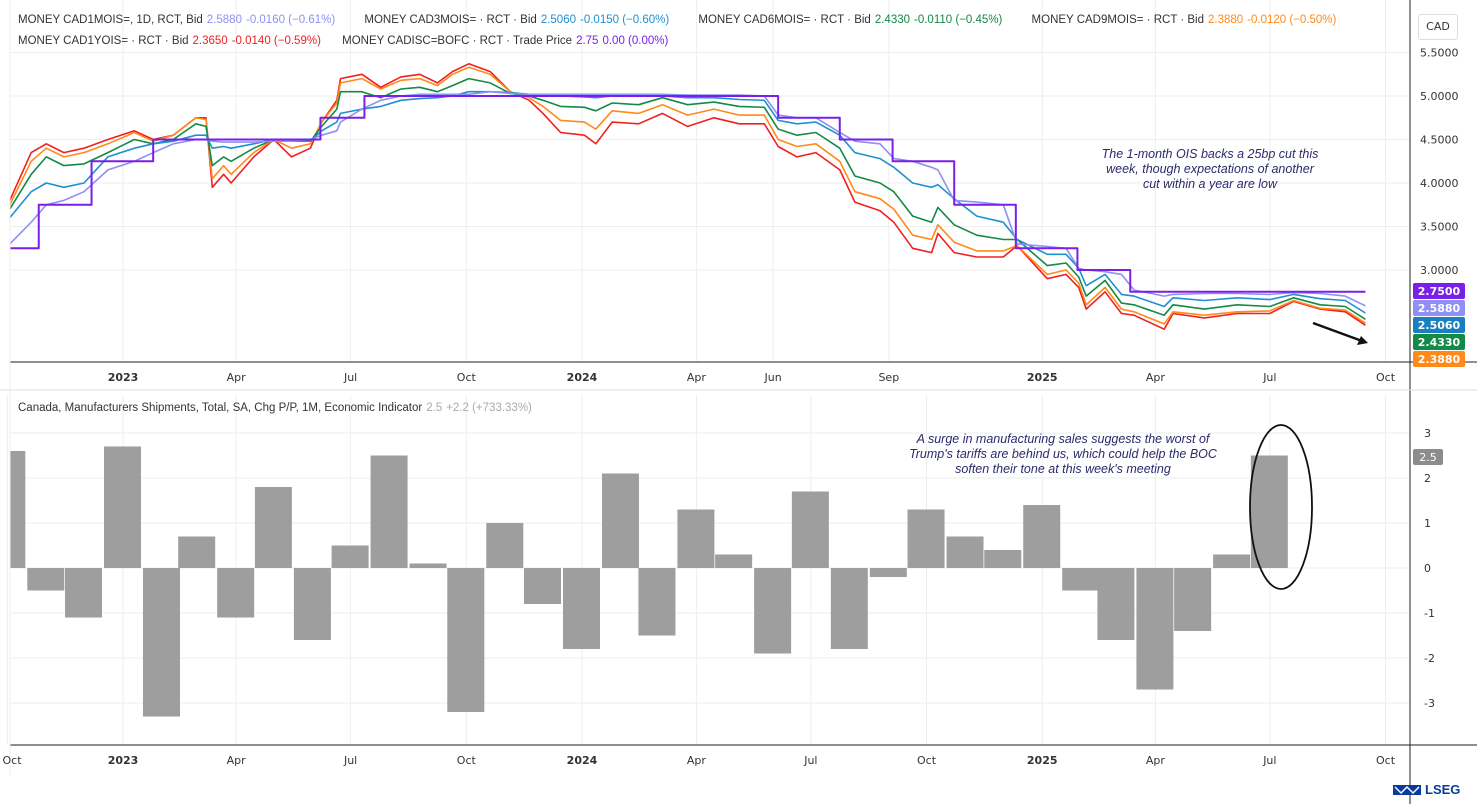  What do you see at coordinates (1438, 27) in the screenshot?
I see `currency-button: CAD` at bounding box center [1438, 27].